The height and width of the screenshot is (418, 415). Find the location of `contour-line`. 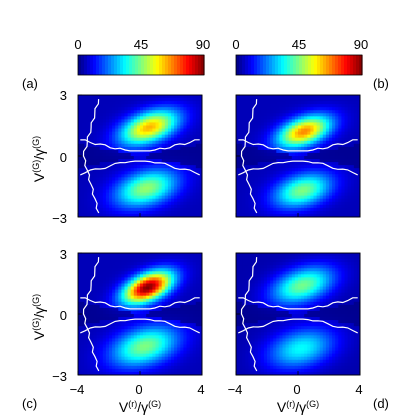

contour-line is located at coordinates (140, 145).